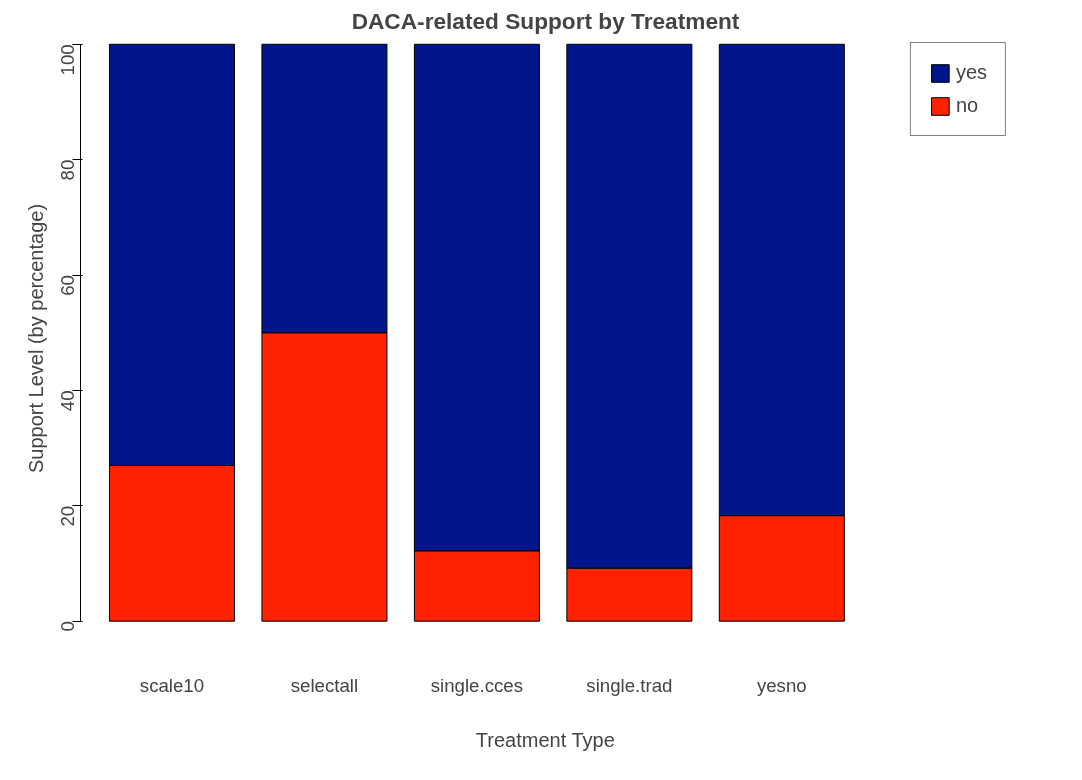  Describe the element at coordinates (967, 105) in the screenshot. I see `legend-label: no` at that location.